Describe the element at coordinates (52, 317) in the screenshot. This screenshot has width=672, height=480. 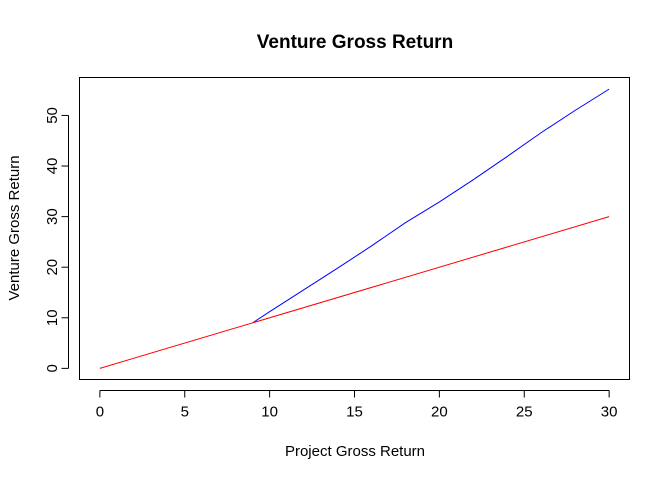
I see `y-tick-label: 10` at that location.